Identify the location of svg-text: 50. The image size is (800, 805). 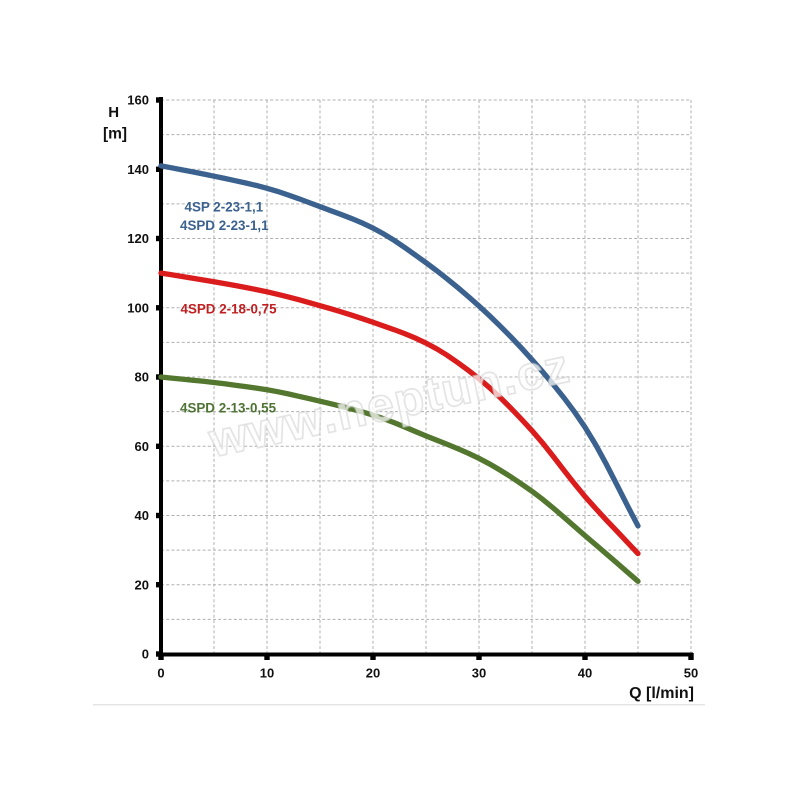
(691, 673).